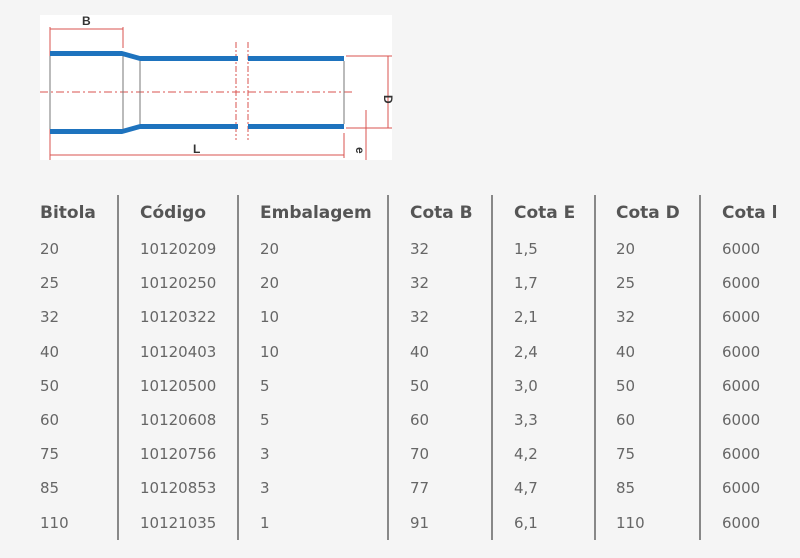 The width and height of the screenshot is (800, 558). What do you see at coordinates (86, 21) in the screenshot?
I see `label-b: B` at bounding box center [86, 21].